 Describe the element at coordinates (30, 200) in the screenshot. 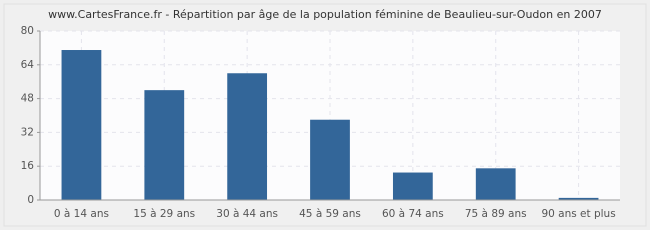

I see `y-tick-label: 0` at that location.